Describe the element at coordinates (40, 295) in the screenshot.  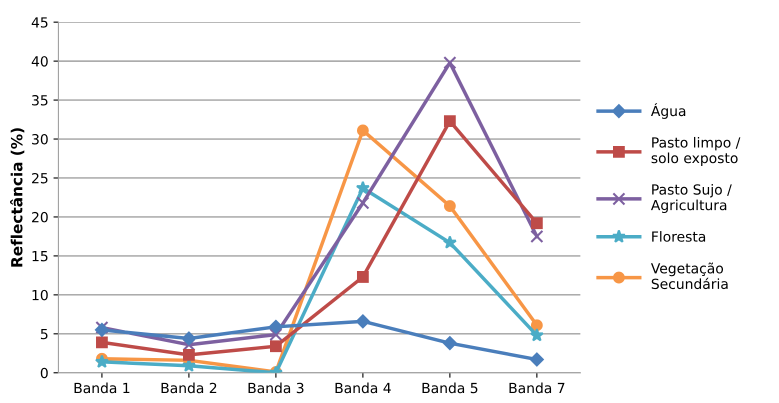
I see `y-tick-label: 10` at that location.